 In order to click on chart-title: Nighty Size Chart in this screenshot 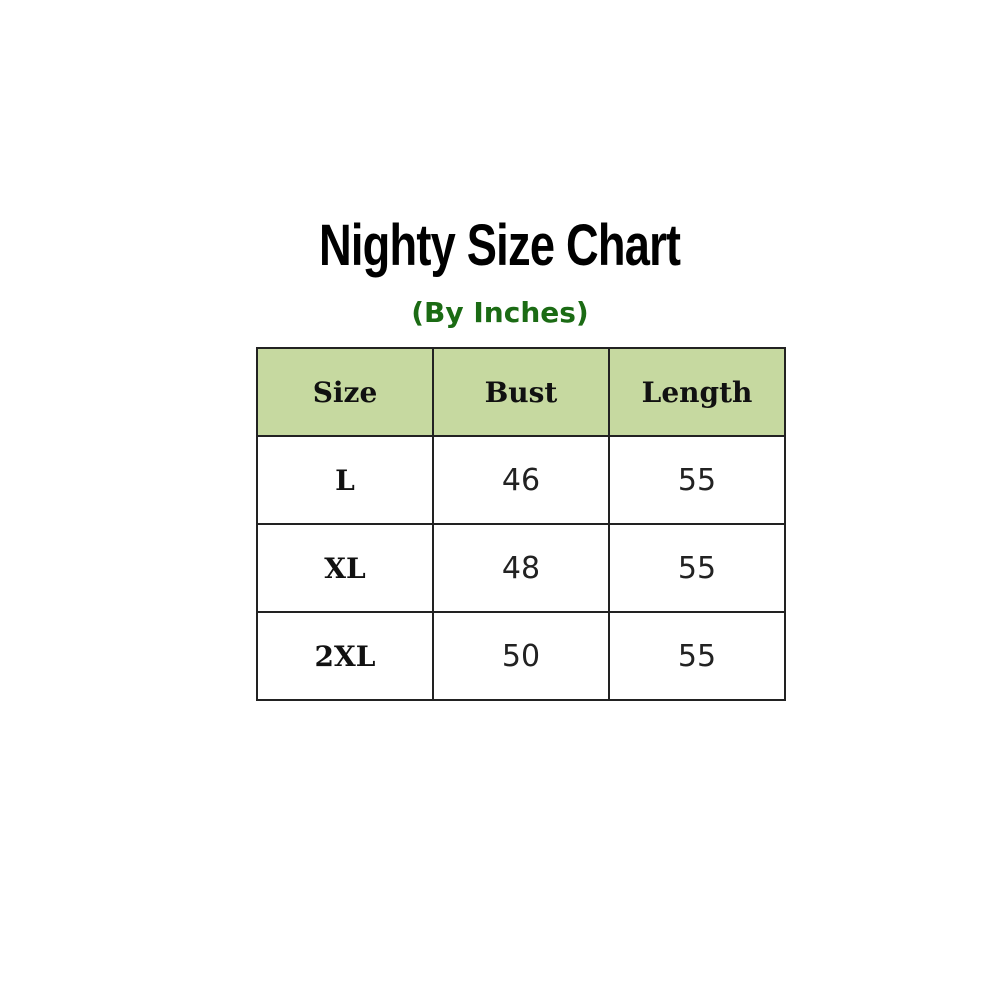, I will do `click(500, 245)`.